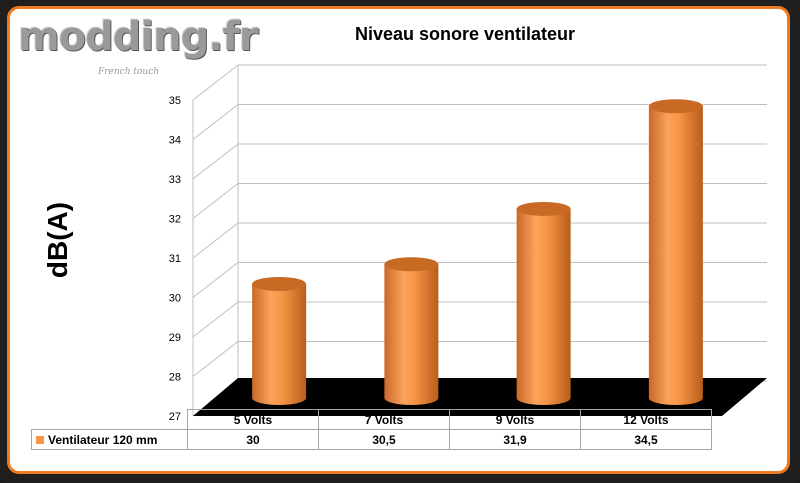 Image resolution: width=800 pixels, height=483 pixels. What do you see at coordinates (110, 420) in the screenshot?
I see `data-table-corner` at bounding box center [110, 420].